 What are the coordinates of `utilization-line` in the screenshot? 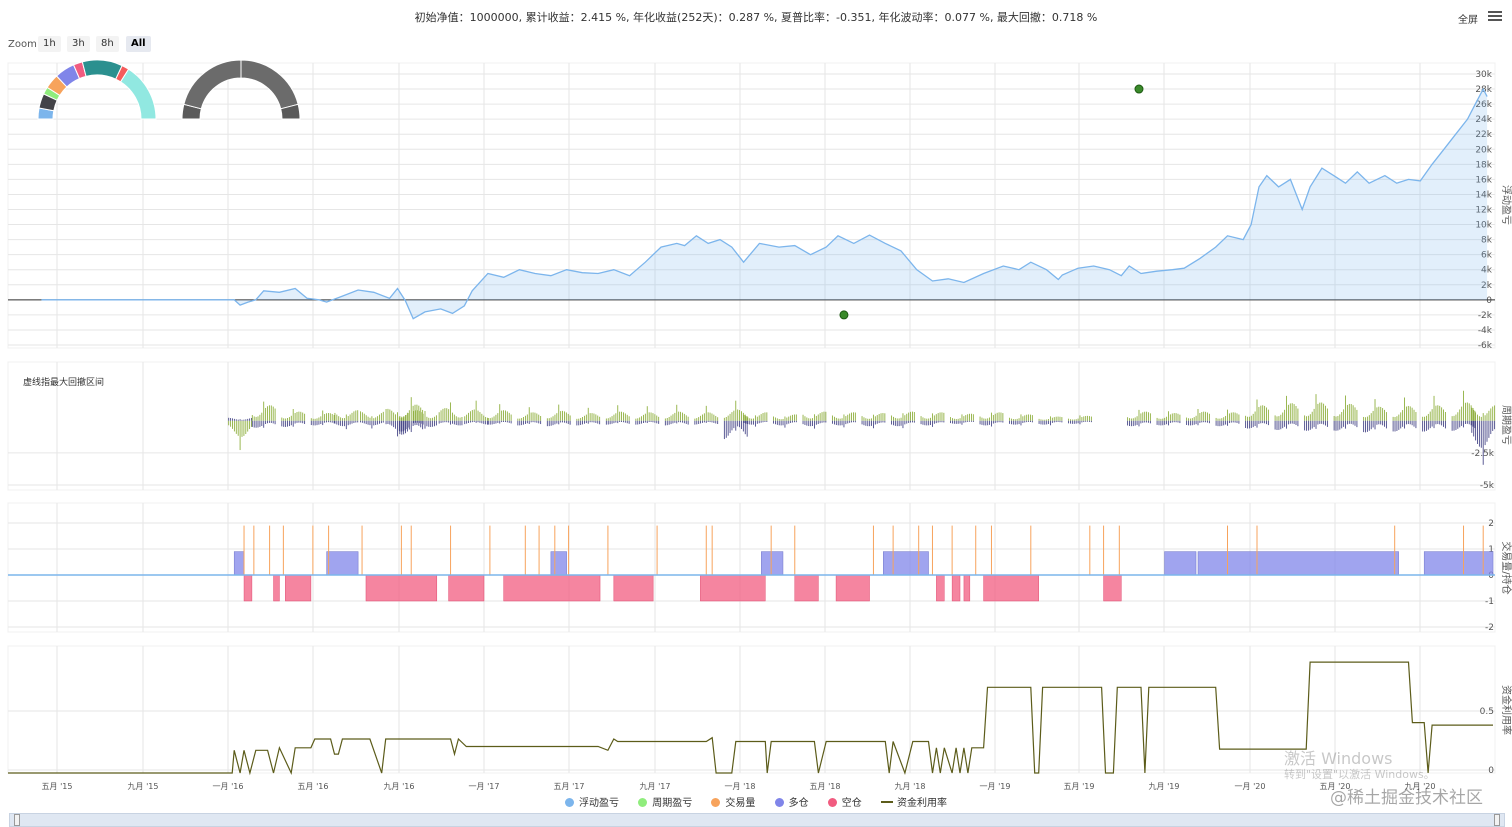 It's located at (750, 718).